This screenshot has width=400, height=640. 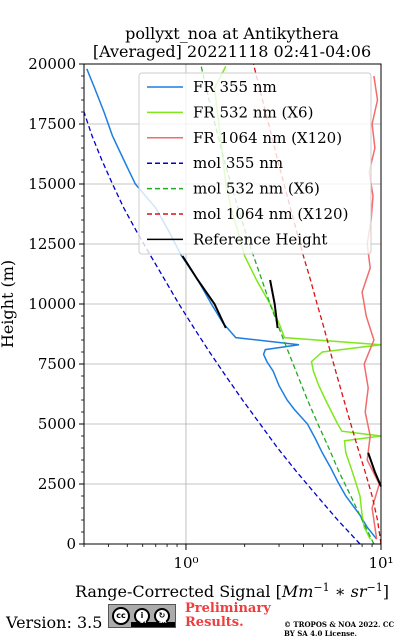 What do you see at coordinates (71, 544) in the screenshot?
I see `y-tick-label: 0` at bounding box center [71, 544].